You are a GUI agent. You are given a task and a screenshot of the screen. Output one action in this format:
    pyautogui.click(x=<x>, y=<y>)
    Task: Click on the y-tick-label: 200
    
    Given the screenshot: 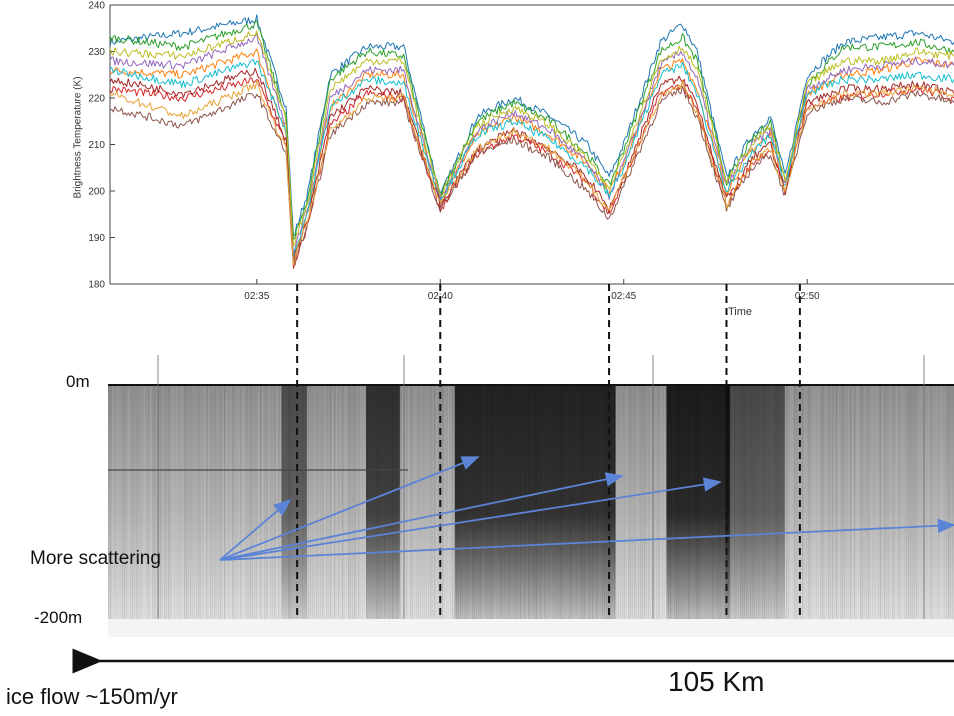 What is the action you would take?
    pyautogui.click(x=96, y=192)
    